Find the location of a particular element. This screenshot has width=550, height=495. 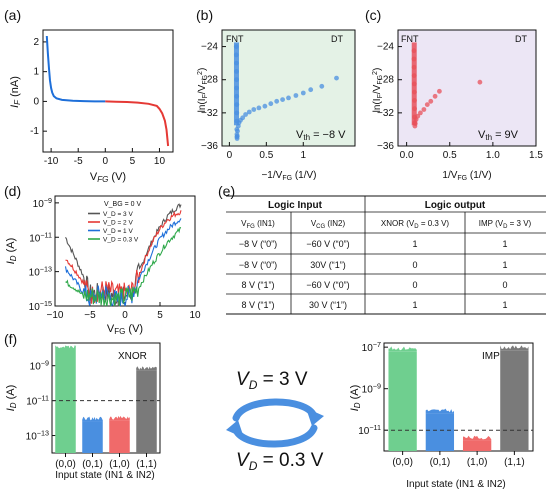

vd-top-label: VD = 3 V is located at coordinates (272, 380).